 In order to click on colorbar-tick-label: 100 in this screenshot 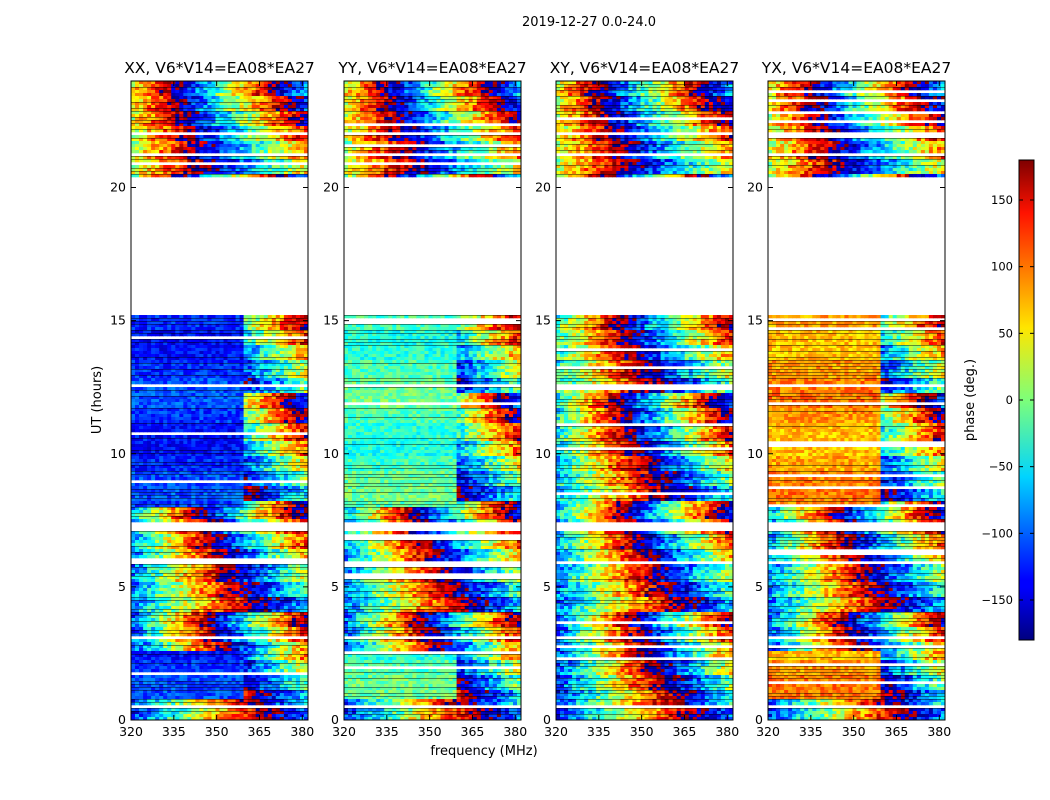, I will do `click(1002, 267)`.